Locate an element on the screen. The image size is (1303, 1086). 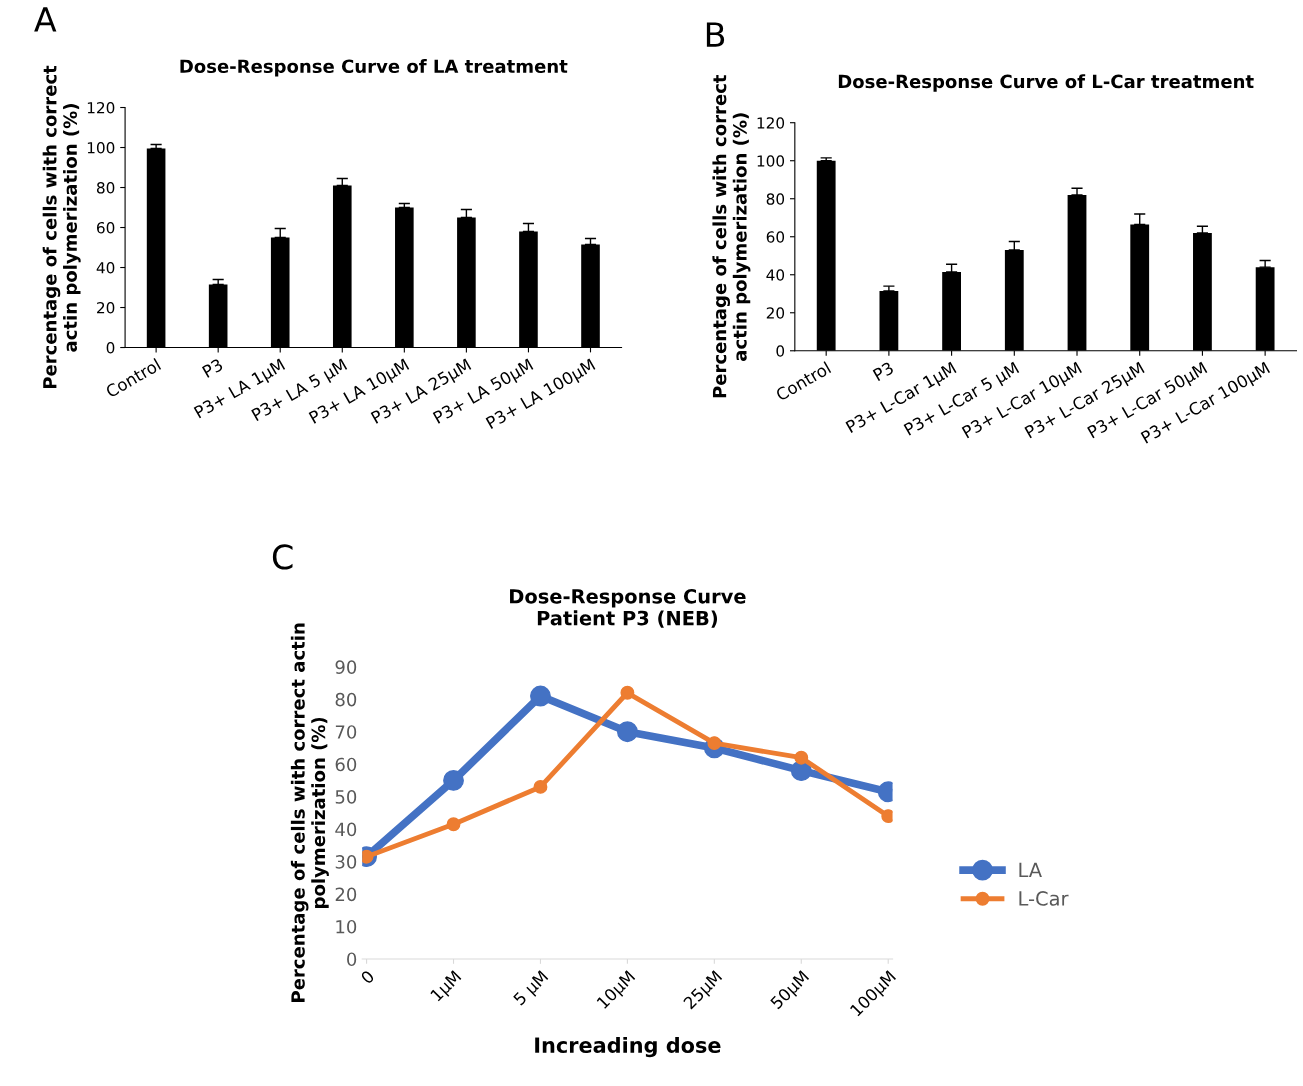
text: C is located at coordinates (282, 557).